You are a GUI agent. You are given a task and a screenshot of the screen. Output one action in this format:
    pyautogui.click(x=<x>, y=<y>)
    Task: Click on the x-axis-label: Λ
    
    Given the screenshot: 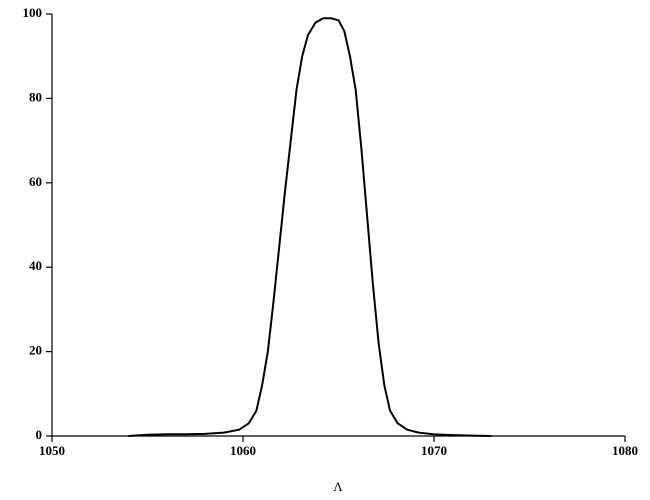 What is the action you would take?
    pyautogui.click(x=338, y=486)
    